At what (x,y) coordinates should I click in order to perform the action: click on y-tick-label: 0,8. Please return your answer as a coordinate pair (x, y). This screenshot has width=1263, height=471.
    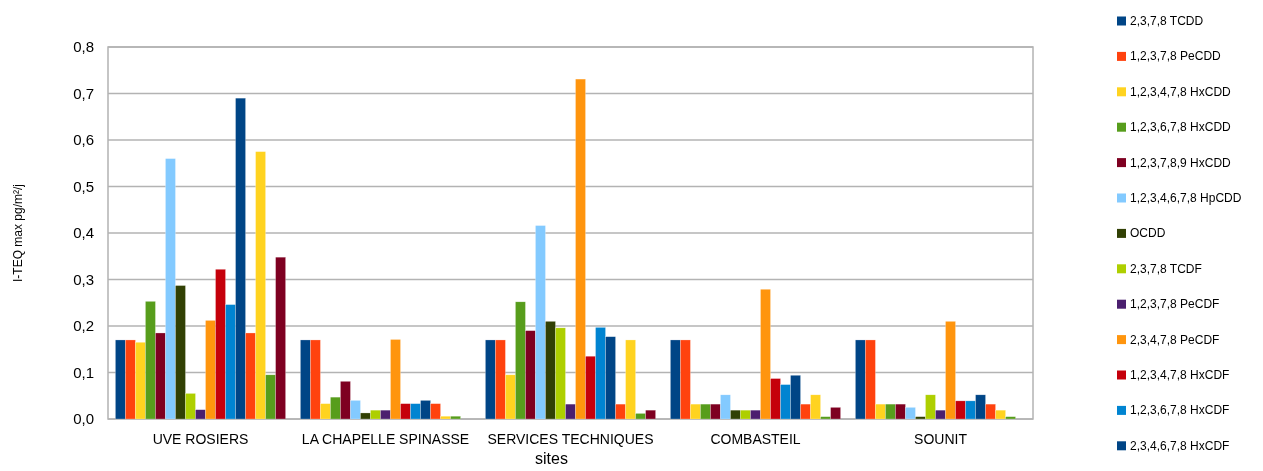
    Looking at the image, I should click on (83, 47).